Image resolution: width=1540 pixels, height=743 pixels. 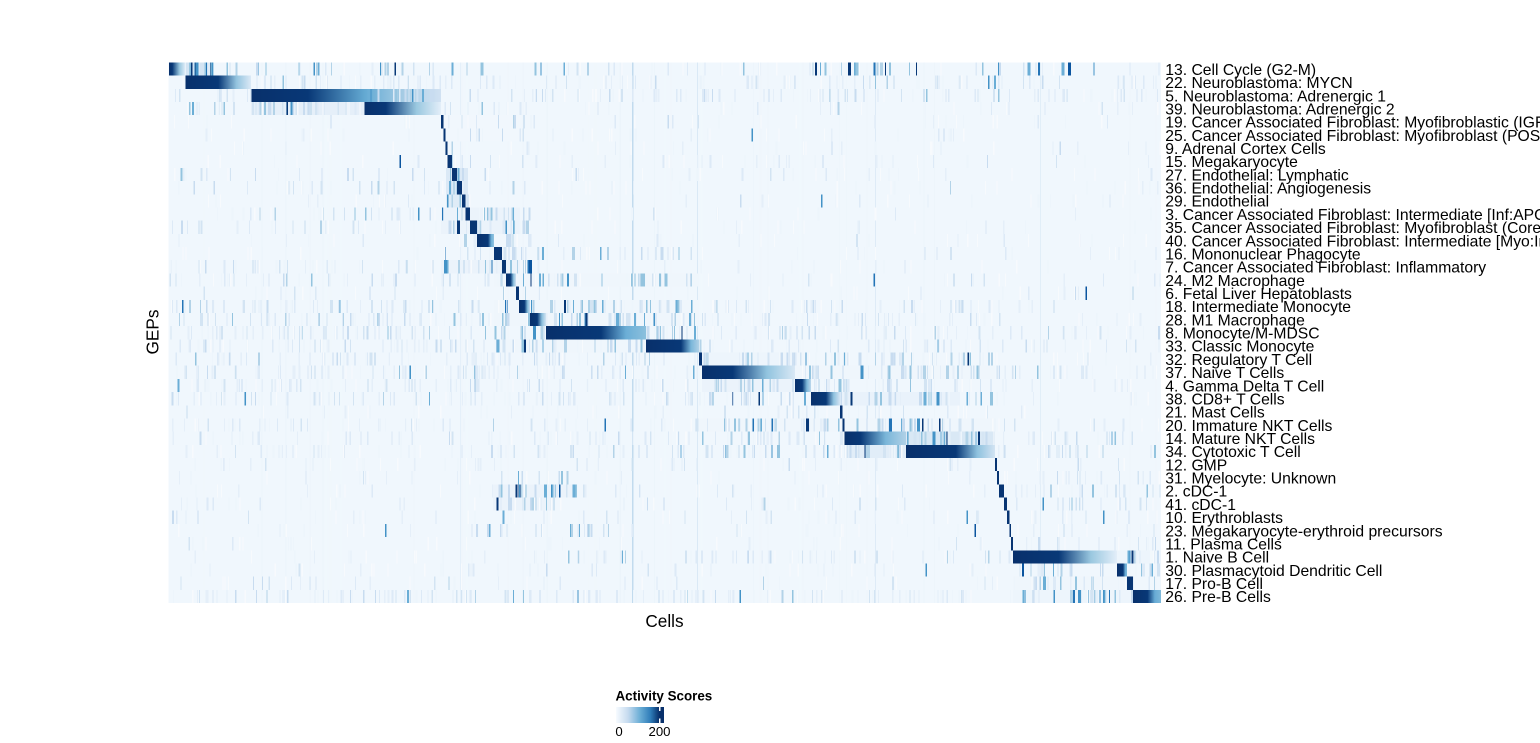 What do you see at coordinates (1248, 426) in the screenshot?
I see `svg-text: 20. Immature NKT Cells` at bounding box center [1248, 426].